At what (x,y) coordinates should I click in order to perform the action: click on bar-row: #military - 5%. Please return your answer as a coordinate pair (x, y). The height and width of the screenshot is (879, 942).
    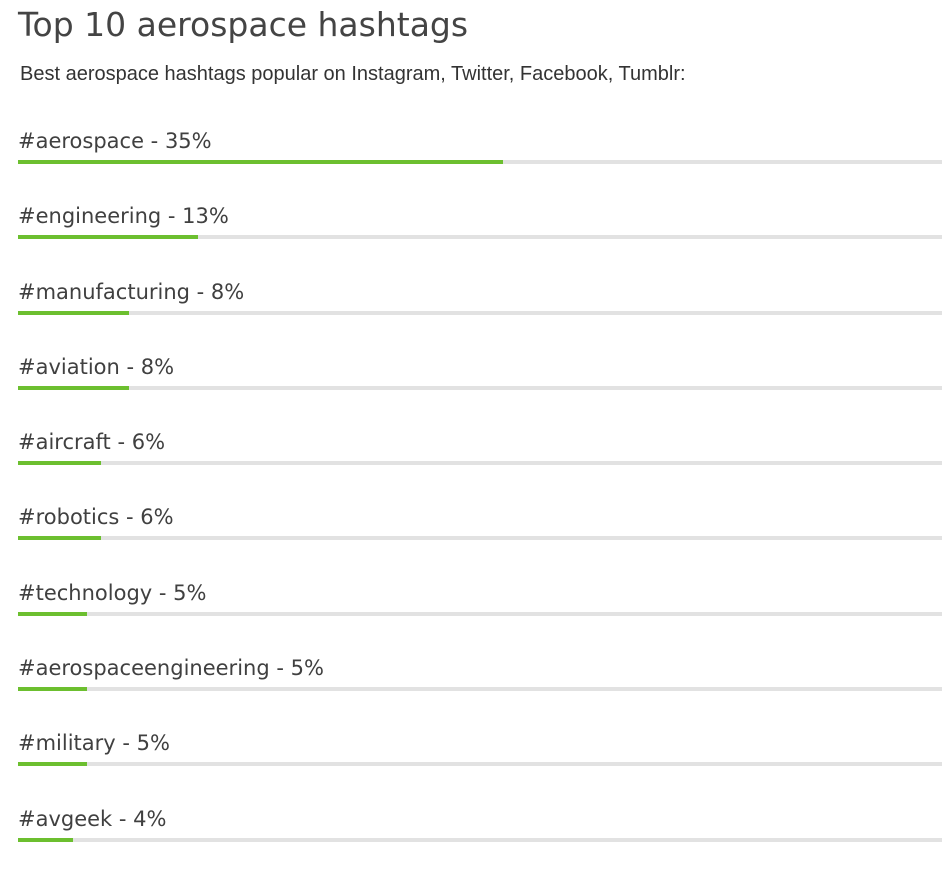
    Looking at the image, I should click on (480, 765).